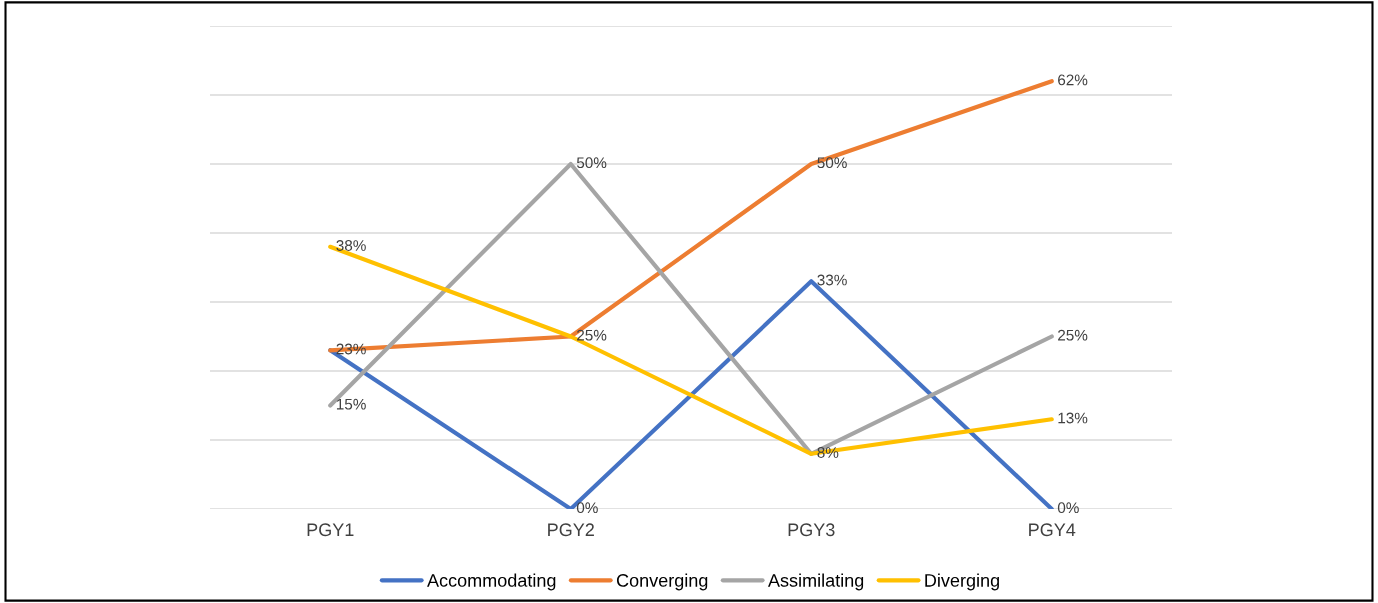 This screenshot has height=603, width=1378. Describe the element at coordinates (1073, 418) in the screenshot. I see `data-label: 13%` at that location.